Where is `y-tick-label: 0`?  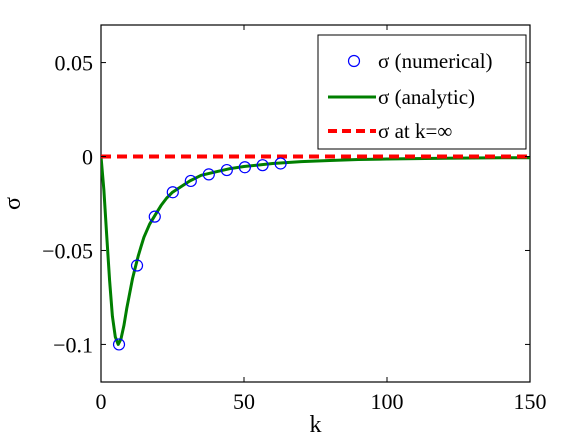 y-tick-label: 0 is located at coordinates (87, 157).